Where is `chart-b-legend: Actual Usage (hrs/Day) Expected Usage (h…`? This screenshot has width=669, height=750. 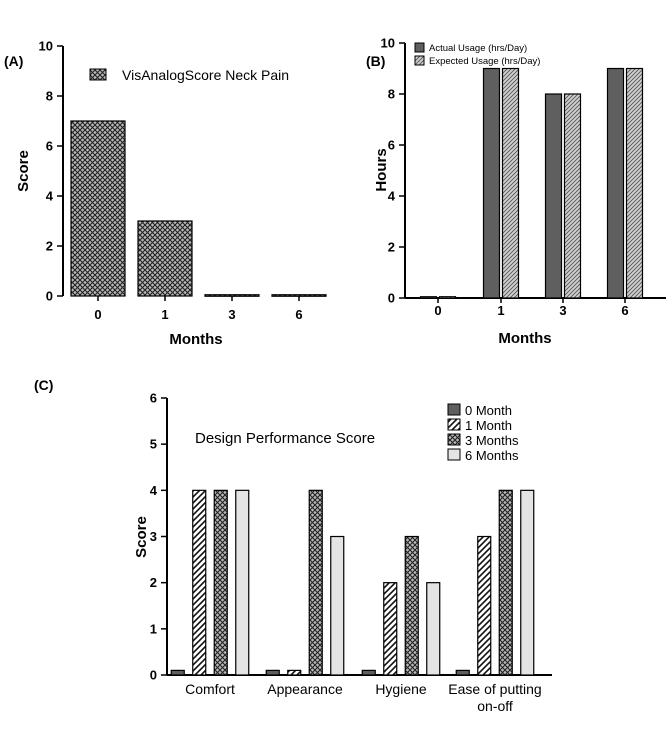
chart-b-legend: Actual Usage (hrs/Day) Expected Usage (h… is located at coordinates (477, 54).